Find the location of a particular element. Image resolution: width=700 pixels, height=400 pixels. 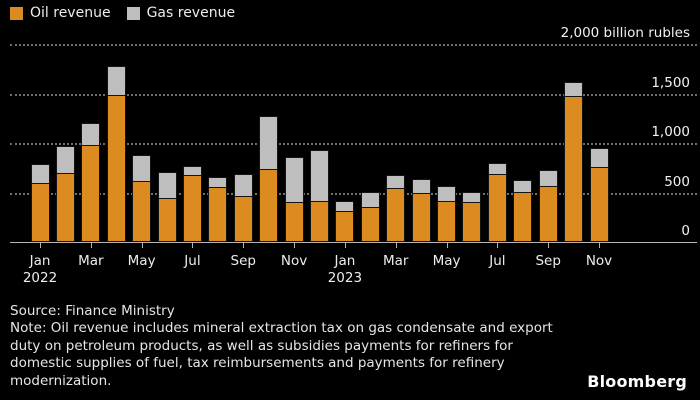

gas-swatch-icon is located at coordinates (133, 13).